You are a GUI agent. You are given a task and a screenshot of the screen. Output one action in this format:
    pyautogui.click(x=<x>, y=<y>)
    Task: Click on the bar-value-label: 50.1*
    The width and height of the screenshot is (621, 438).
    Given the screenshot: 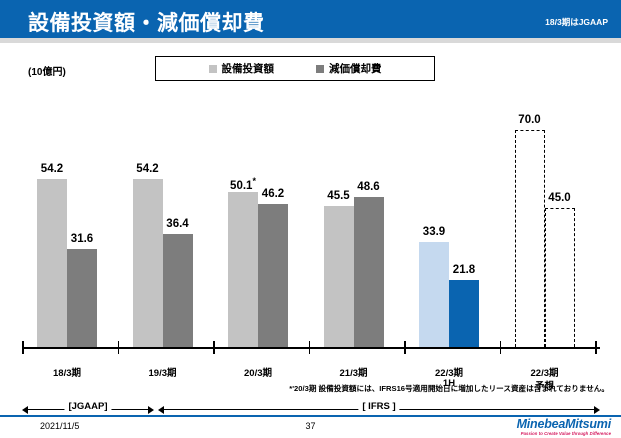 What is the action you would take?
    pyautogui.click(x=243, y=184)
    